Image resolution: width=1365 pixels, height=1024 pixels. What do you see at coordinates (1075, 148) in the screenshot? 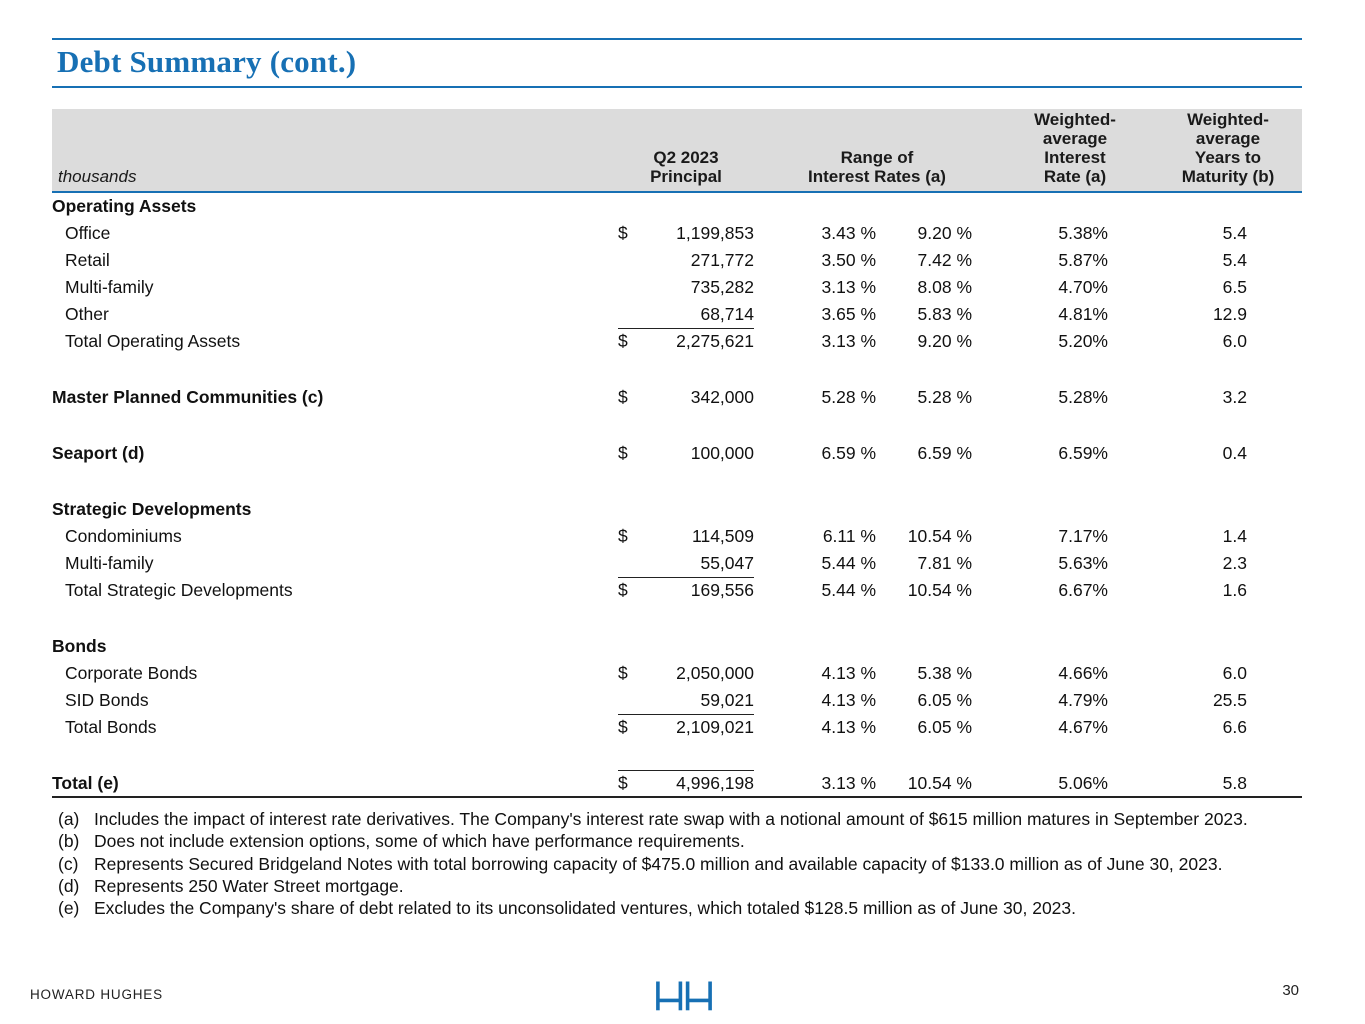
I see `column-header-wa-rate: Weighted- average Interest Rate (a)` at bounding box center [1075, 148].